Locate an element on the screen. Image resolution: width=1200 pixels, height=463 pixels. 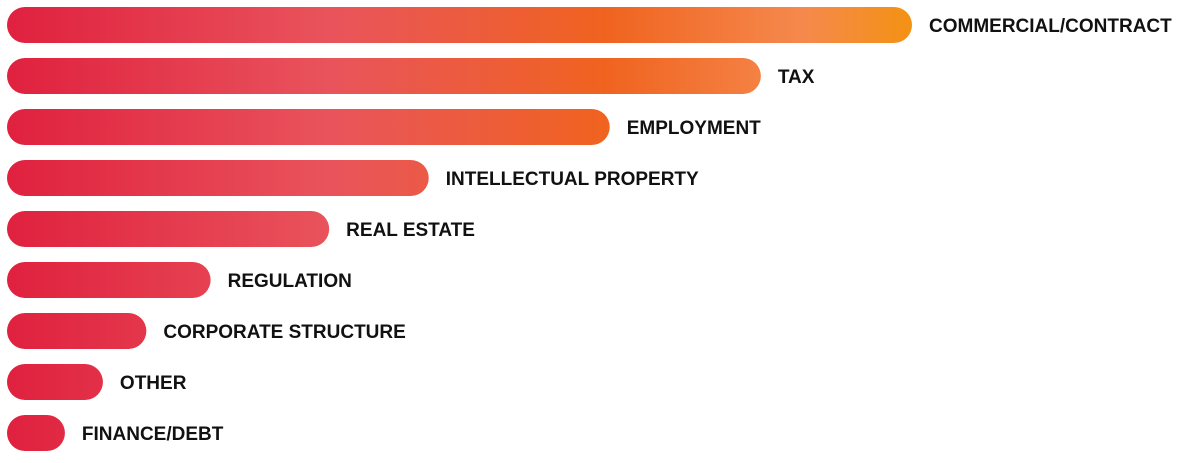
bar-finance-debt is located at coordinates (36, 433).